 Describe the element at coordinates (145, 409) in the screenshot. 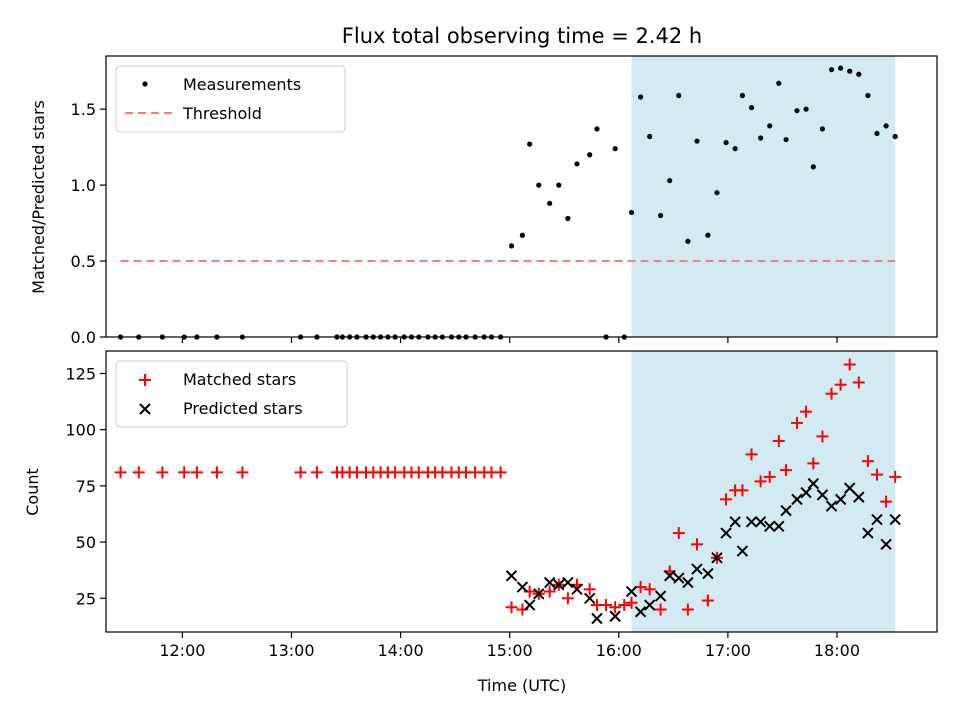

I see `legend-predicted-marker` at that location.